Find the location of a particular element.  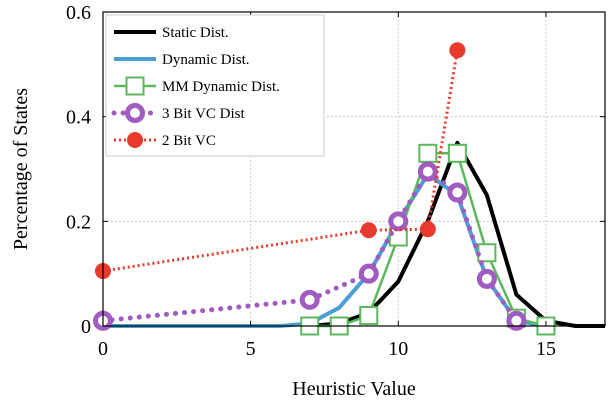

x-axis-label: Heuristic Value is located at coordinates (354, 389).